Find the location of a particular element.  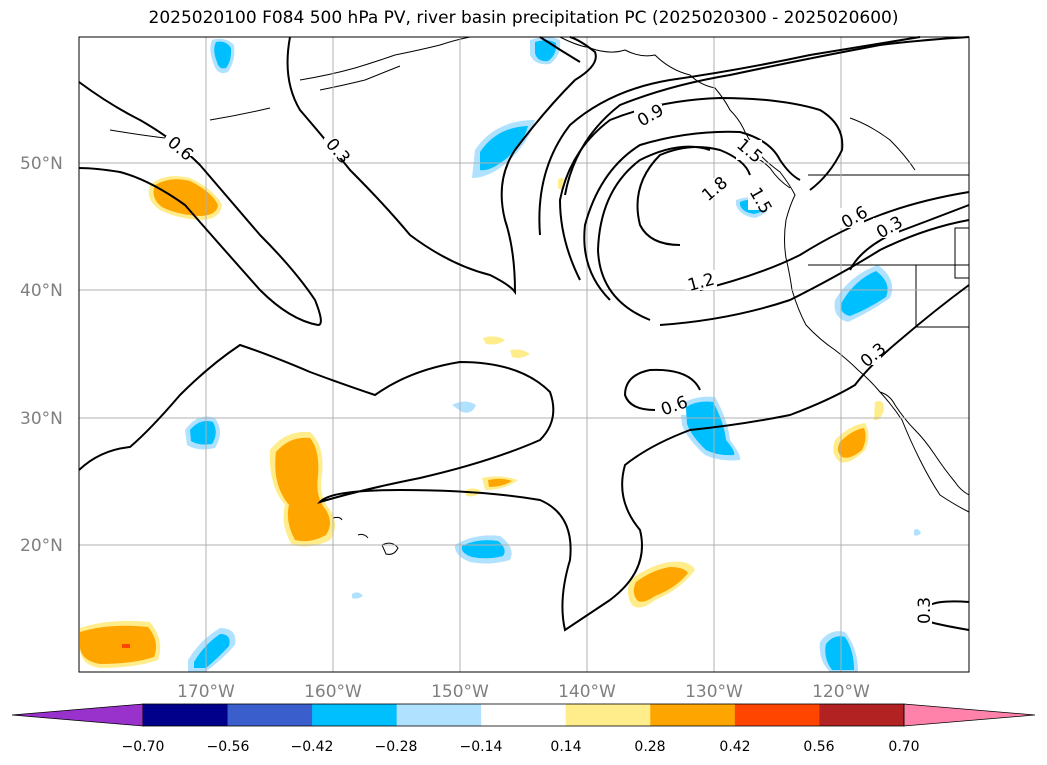

colorbar-tick-label: −0.14 is located at coordinates (481, 747).